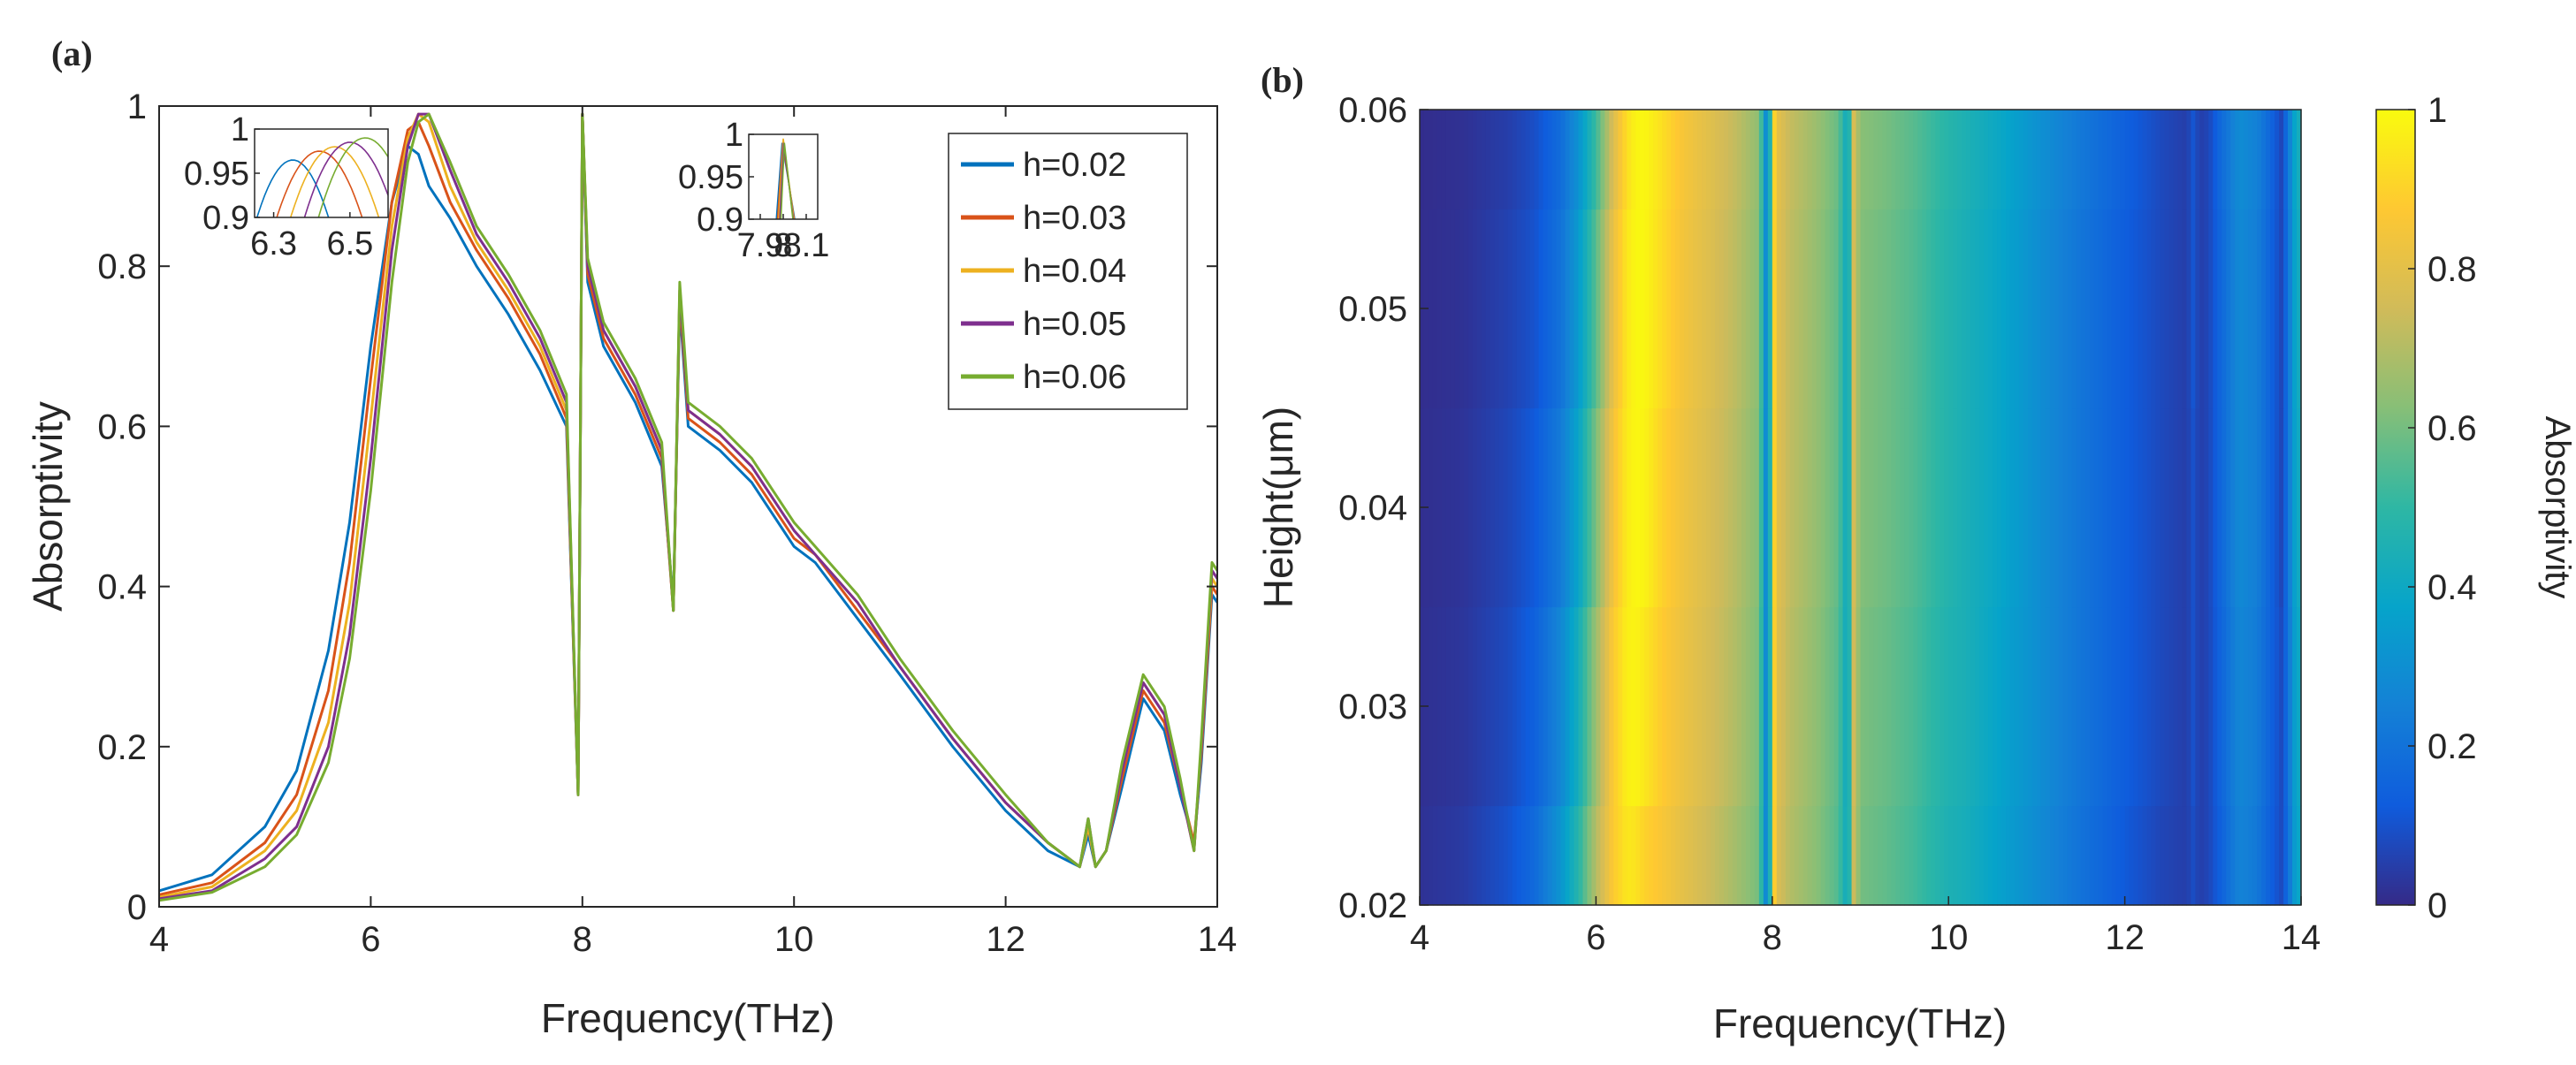 This screenshot has height=1065, width=2576. I want to click on colorbar-tick-label: 0.2, so click(2452, 746).